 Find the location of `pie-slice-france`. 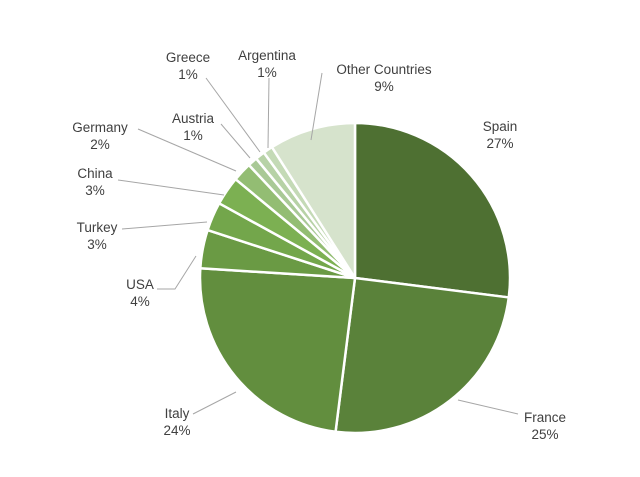

pie-slice-france is located at coordinates (422, 355).